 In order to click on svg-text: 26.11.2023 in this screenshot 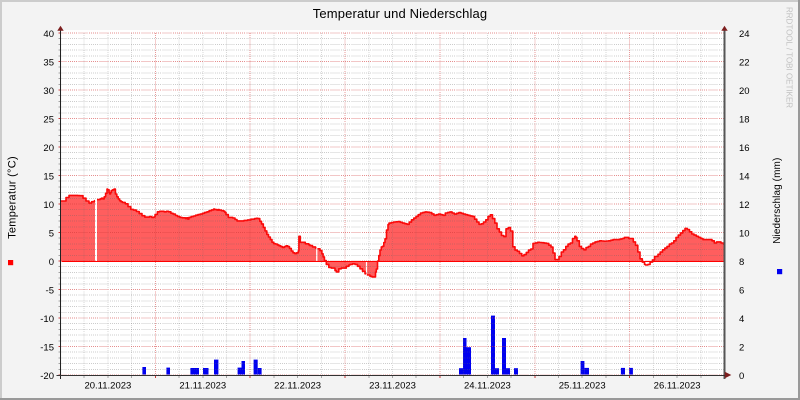, I will do `click(677, 386)`.